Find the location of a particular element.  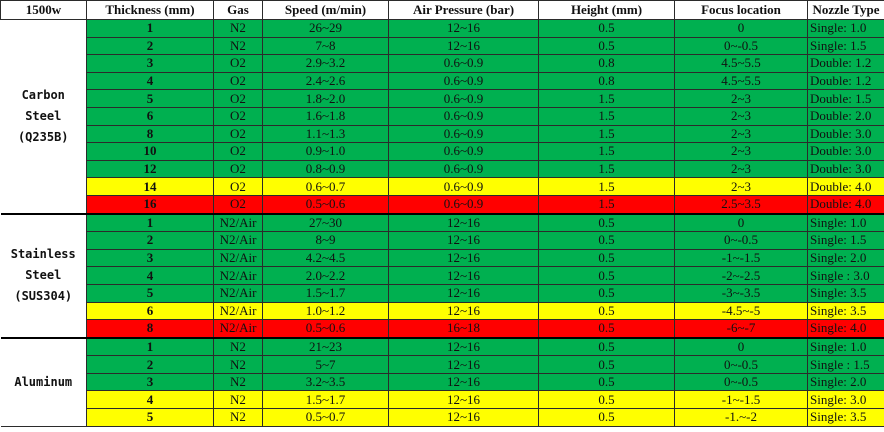

thickness-cell: 16 is located at coordinates (150, 204).